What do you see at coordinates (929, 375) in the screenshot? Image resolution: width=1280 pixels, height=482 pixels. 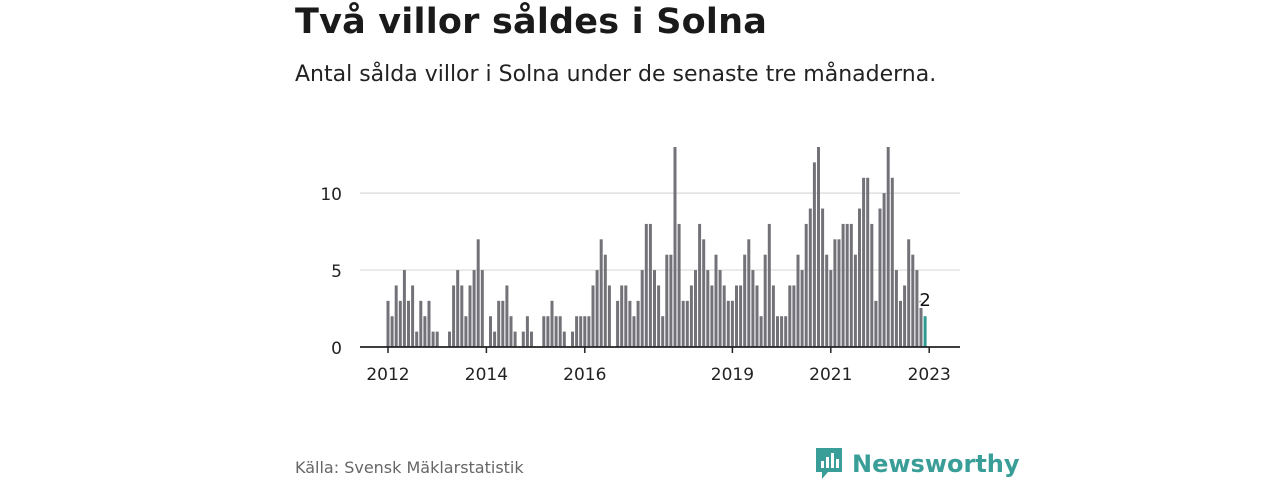 I see `x-tick-label: 2023` at bounding box center [929, 375].